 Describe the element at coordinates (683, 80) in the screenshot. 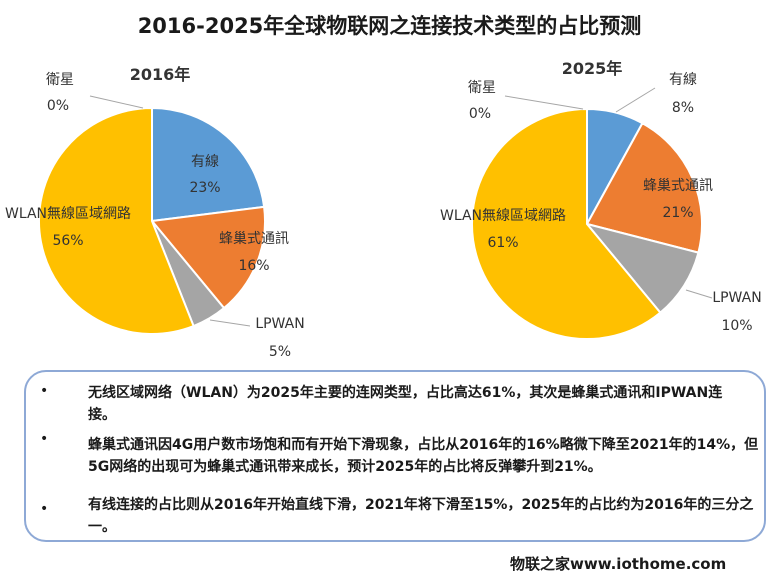

I see `slice-label-1-0: 有線` at that location.